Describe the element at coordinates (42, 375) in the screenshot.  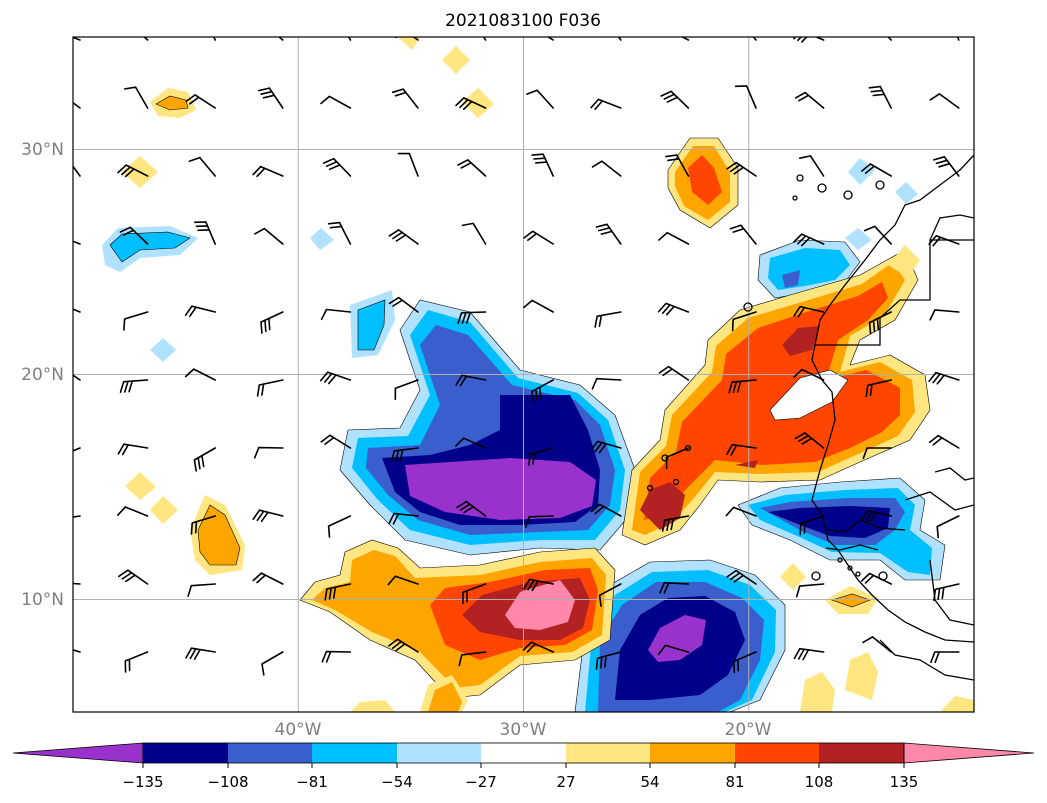
I see `lat-label-20n: 20°N` at that location.